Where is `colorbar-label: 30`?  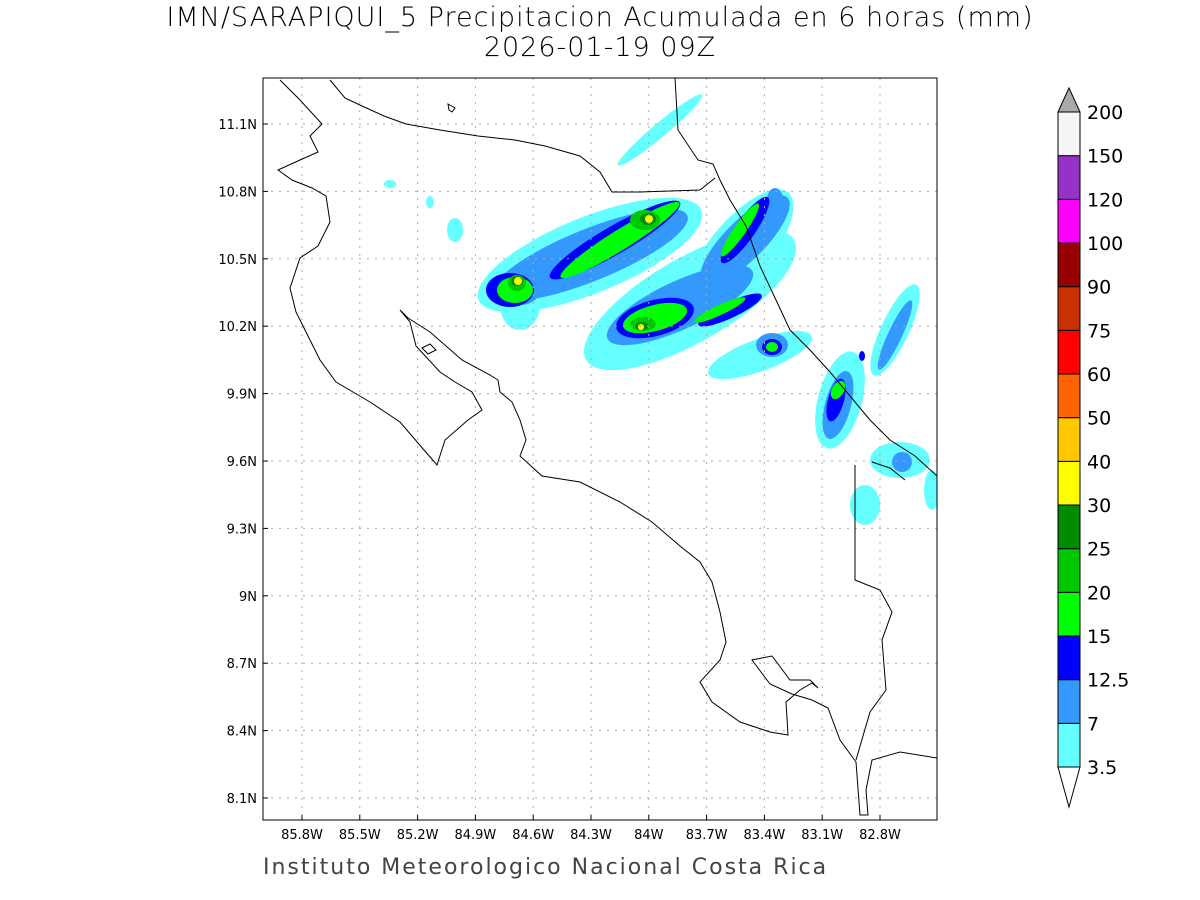 colorbar-label: 30 is located at coordinates (1099, 506).